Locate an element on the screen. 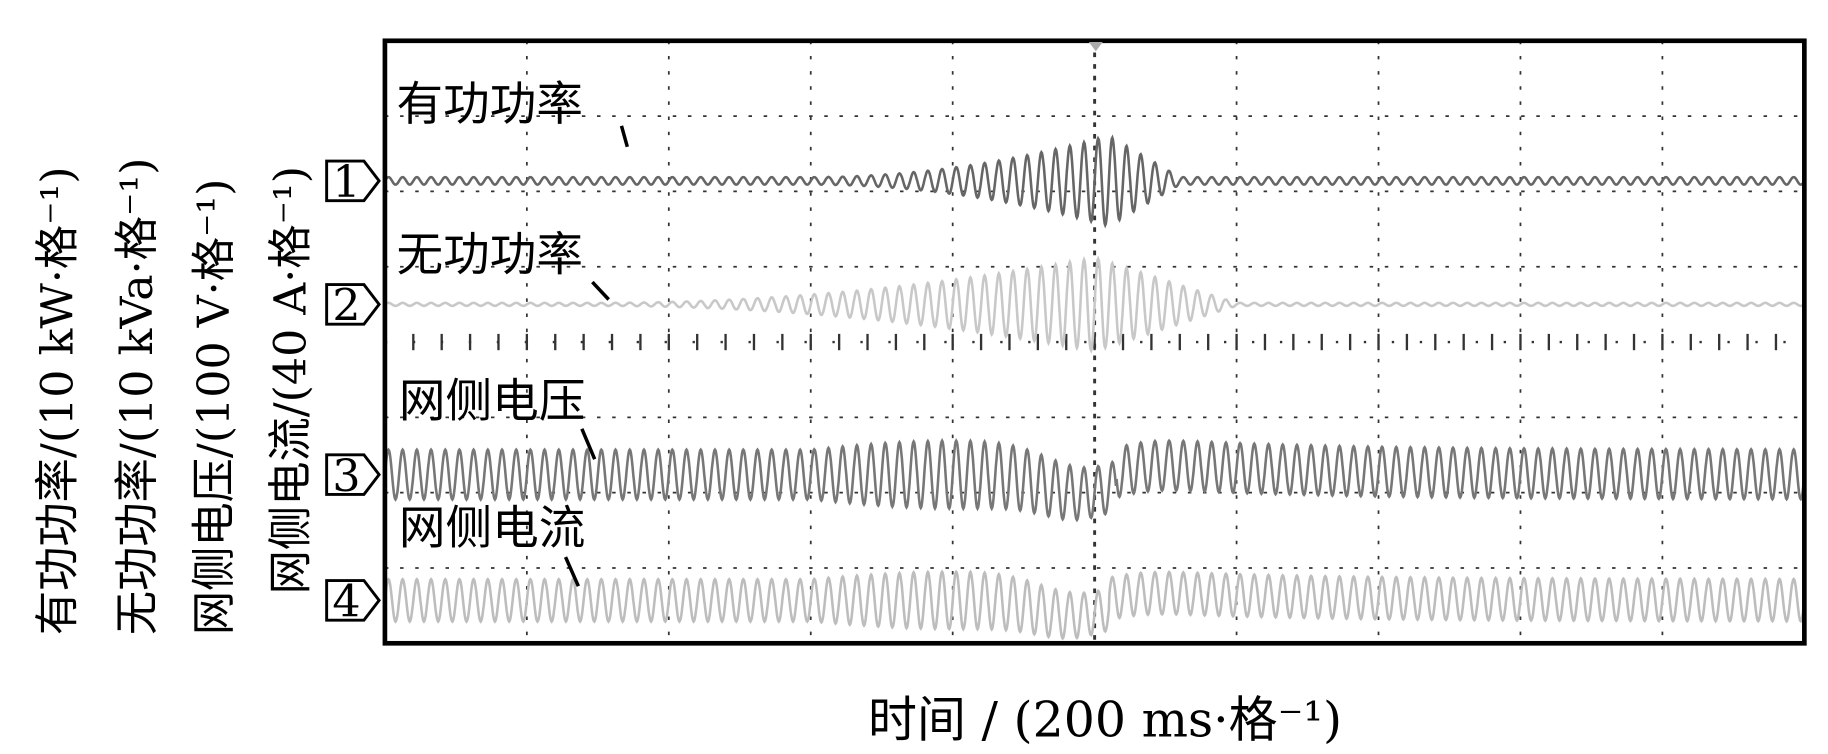 This screenshot has width=1828, height=754. x-axis-label: 时间 / (200 ms·格⁻¹) is located at coordinates (1105, 720).